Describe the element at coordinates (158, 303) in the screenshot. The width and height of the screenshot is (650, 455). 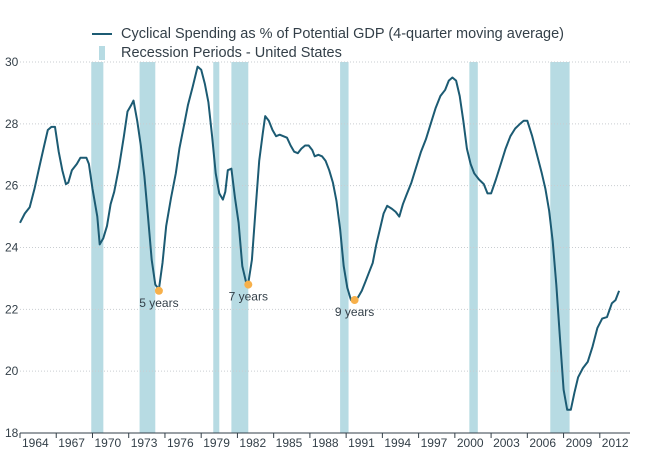
I see `annotation-label: 5 years` at that location.